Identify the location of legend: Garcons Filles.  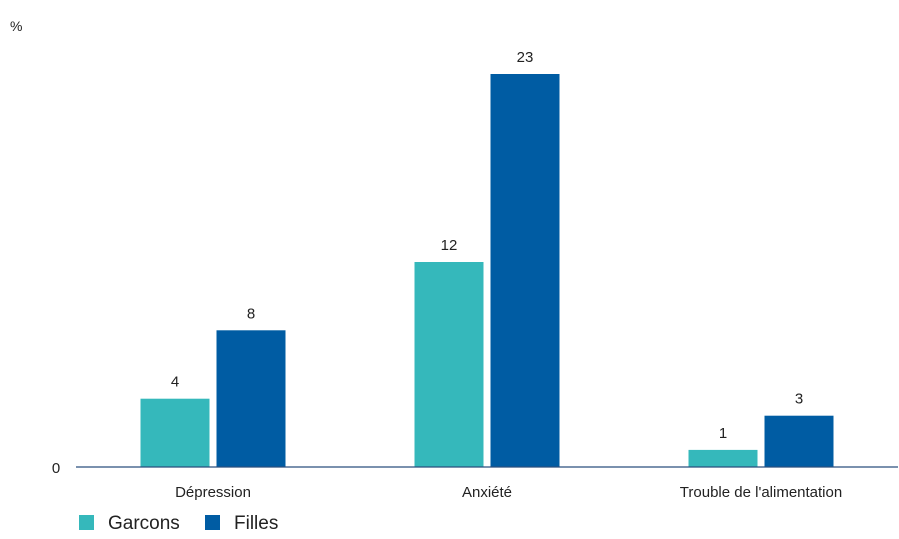
(178, 523).